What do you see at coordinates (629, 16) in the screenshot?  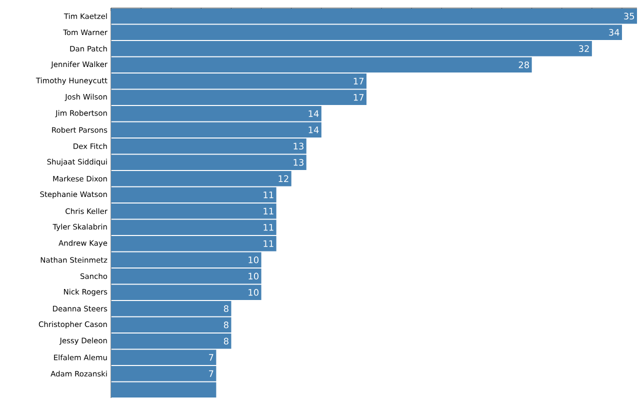 I see `data-label: 35` at bounding box center [629, 16].